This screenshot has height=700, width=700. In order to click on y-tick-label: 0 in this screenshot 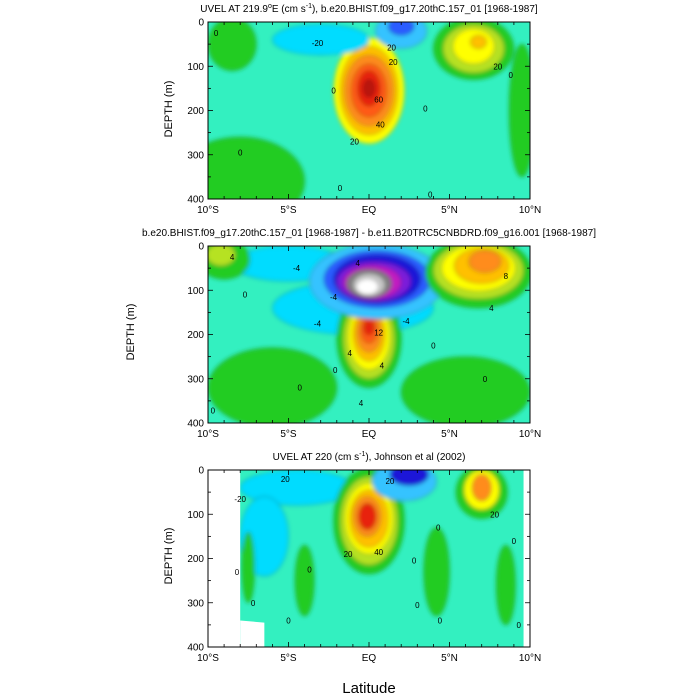, I will do `click(201, 247)`.